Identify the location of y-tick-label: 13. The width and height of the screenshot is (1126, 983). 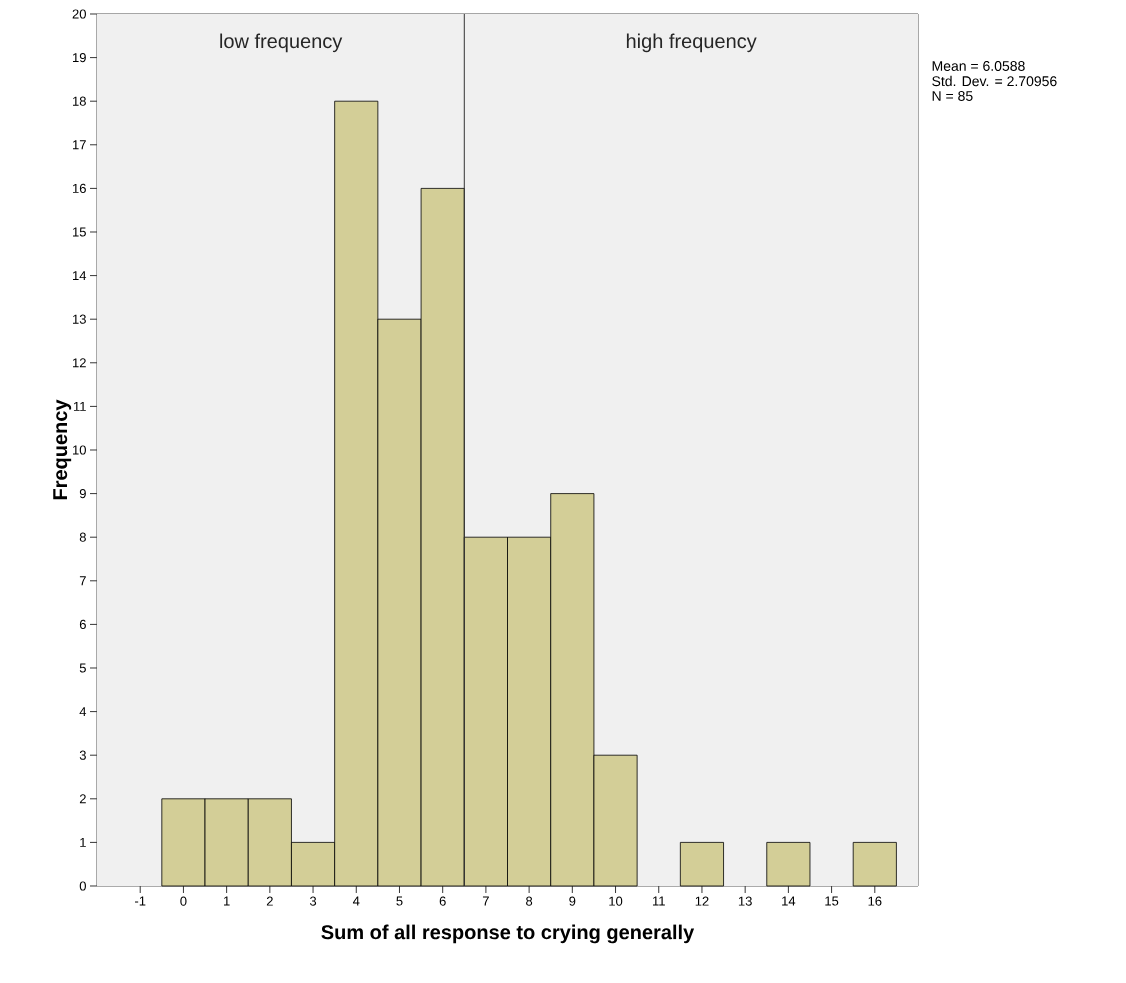
(79, 319).